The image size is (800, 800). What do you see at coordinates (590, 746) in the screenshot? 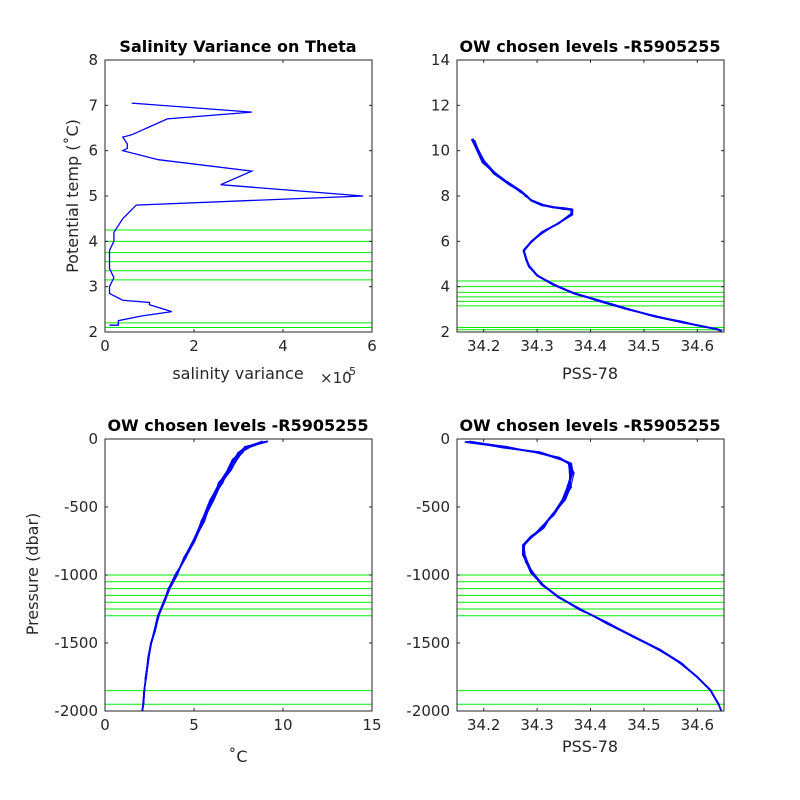
I see `x-axis-label-salinity-pressure: PSS-78` at bounding box center [590, 746].